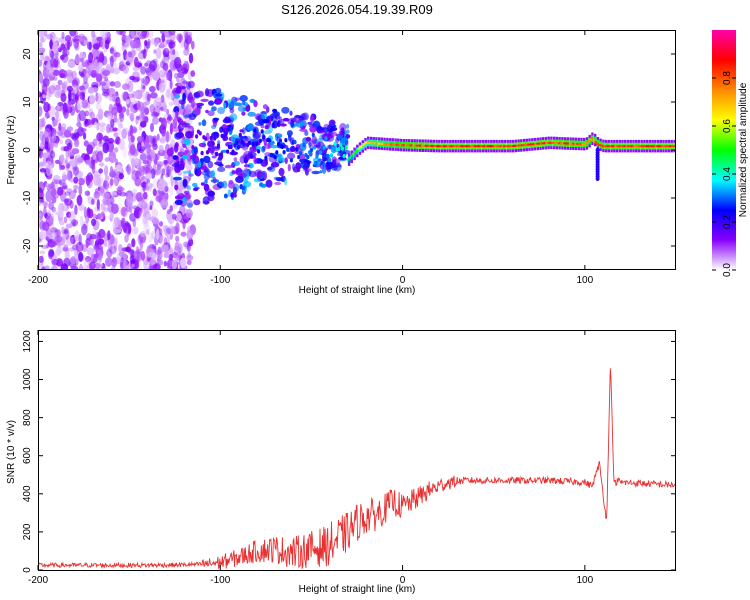 The image size is (750, 600). What do you see at coordinates (357, 290) in the screenshot?
I see `spectrogram-x-label: Height of straight line (km)` at bounding box center [357, 290].